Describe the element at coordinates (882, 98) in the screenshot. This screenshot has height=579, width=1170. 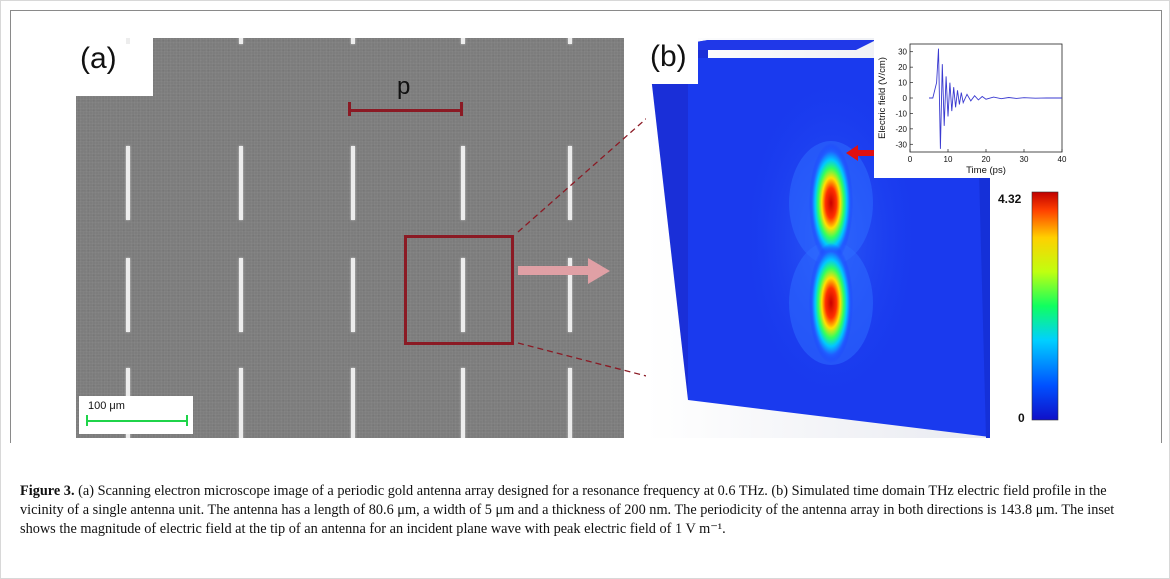
I see `inset-y-axis-label: Electric field (V/cm)` at that location.